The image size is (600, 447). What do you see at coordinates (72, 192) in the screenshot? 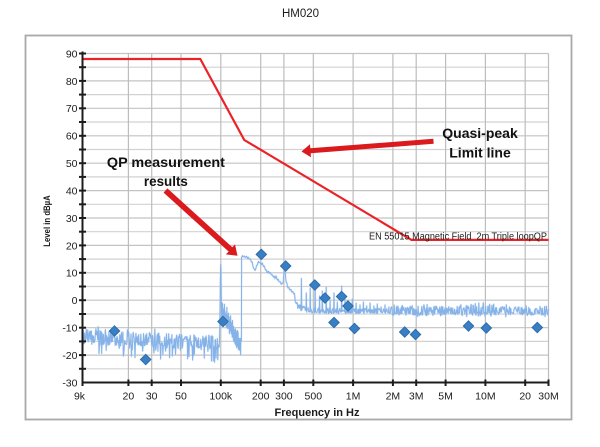
I see `svg-text: 40` at bounding box center [72, 192].